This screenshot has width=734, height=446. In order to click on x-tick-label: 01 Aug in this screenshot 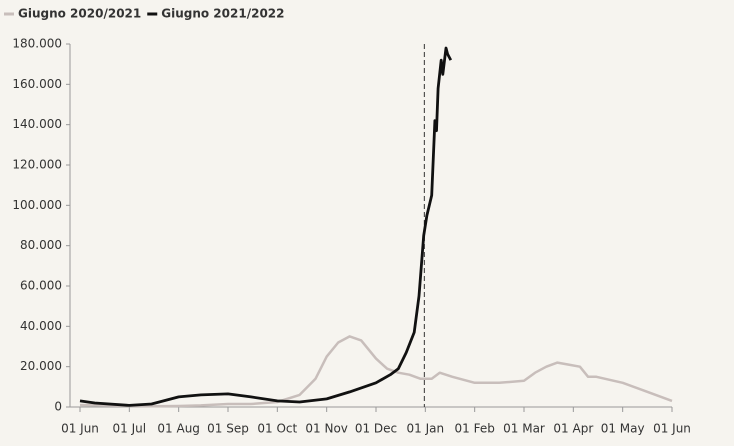, I will do `click(178, 429)`.